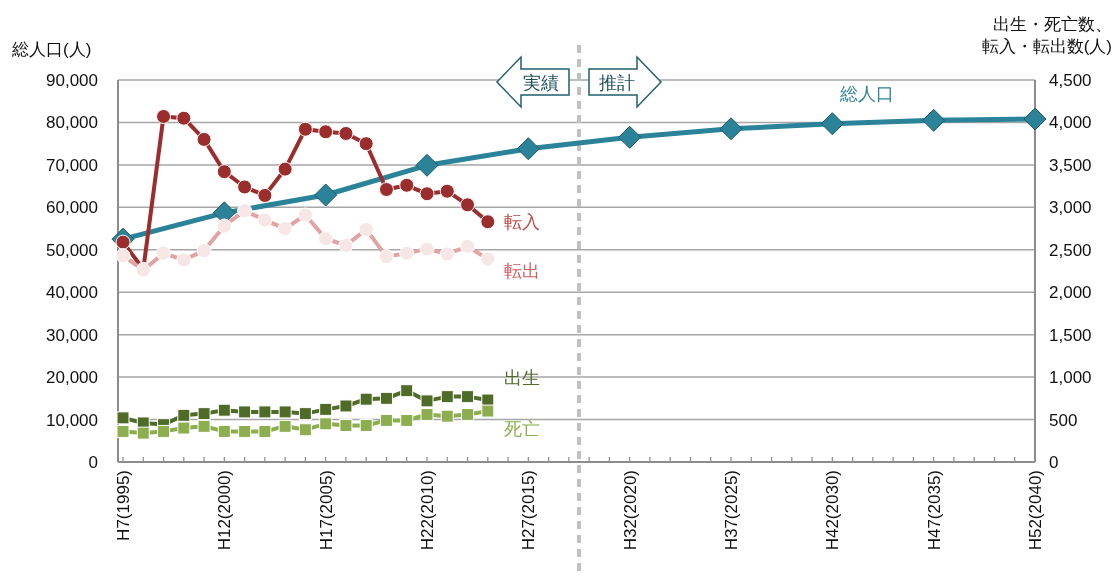 This screenshot has height=576, width=1116. I want to click on y-tick-label: 40,000, so click(72, 293).